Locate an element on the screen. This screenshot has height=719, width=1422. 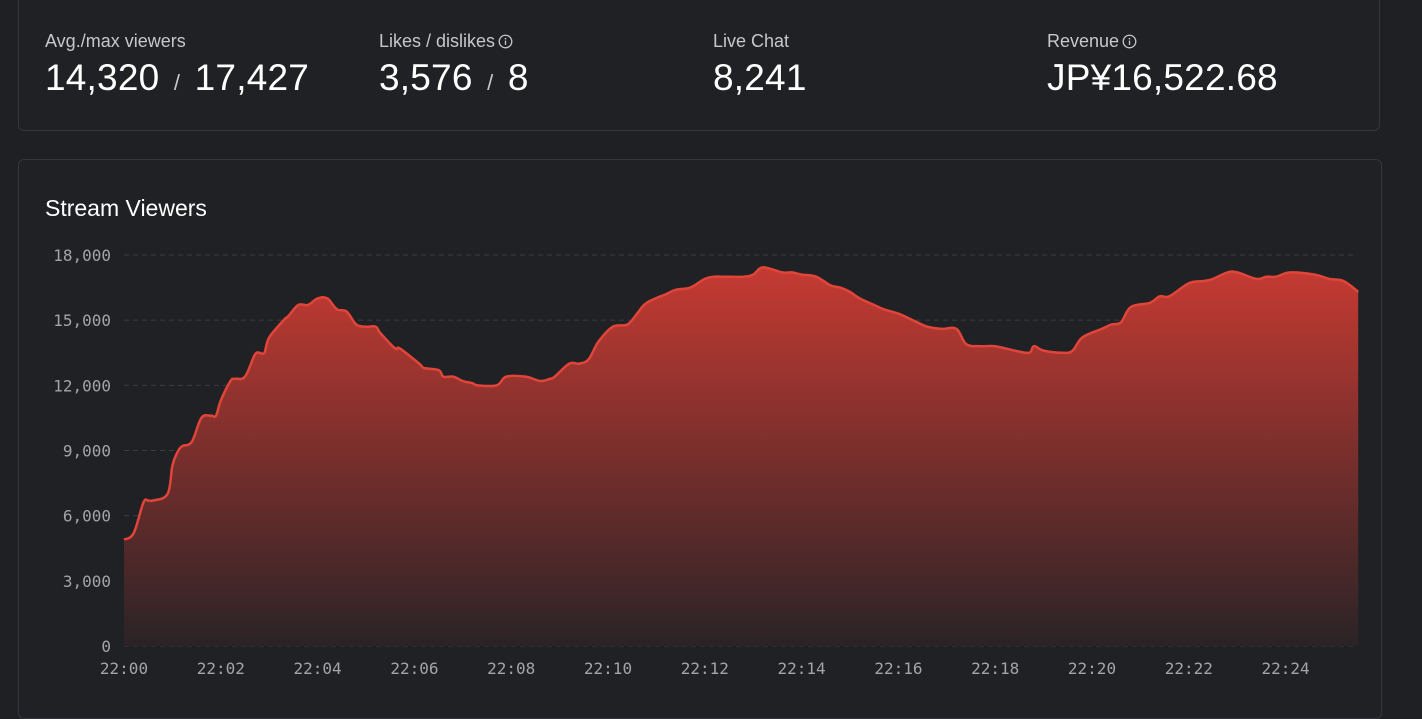
dislikes-value: 8 is located at coordinates (518, 77).